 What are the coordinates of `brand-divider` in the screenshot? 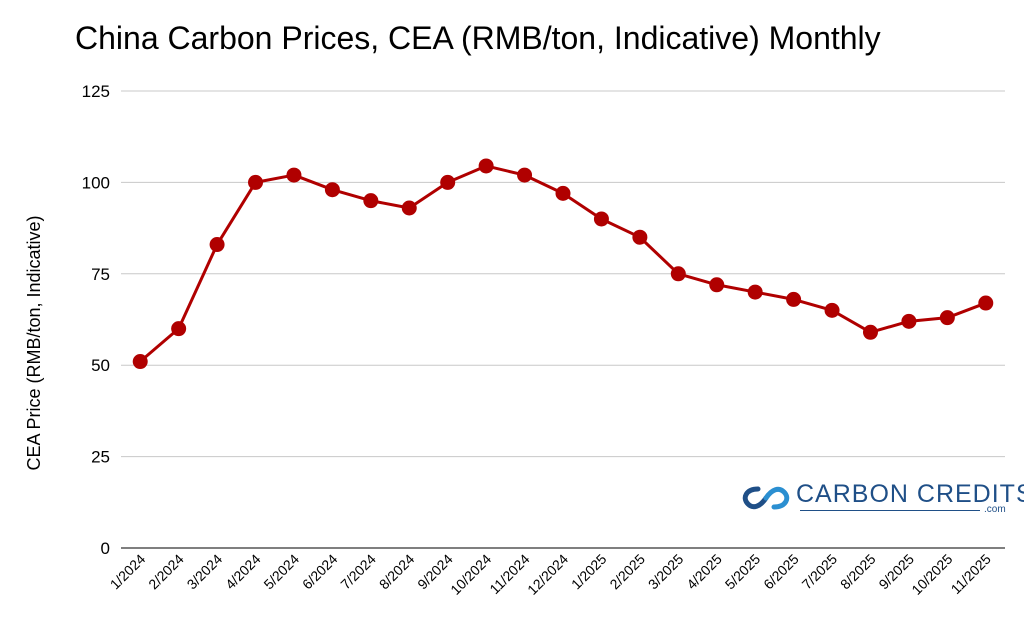 It's located at (890, 510).